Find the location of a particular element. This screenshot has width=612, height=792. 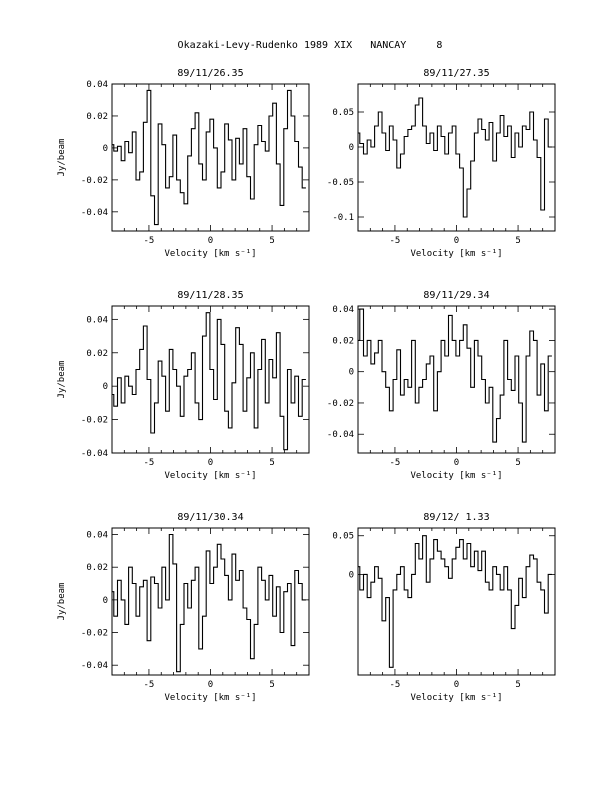

panel-title: 89/11/27.35 is located at coordinates (456, 73).